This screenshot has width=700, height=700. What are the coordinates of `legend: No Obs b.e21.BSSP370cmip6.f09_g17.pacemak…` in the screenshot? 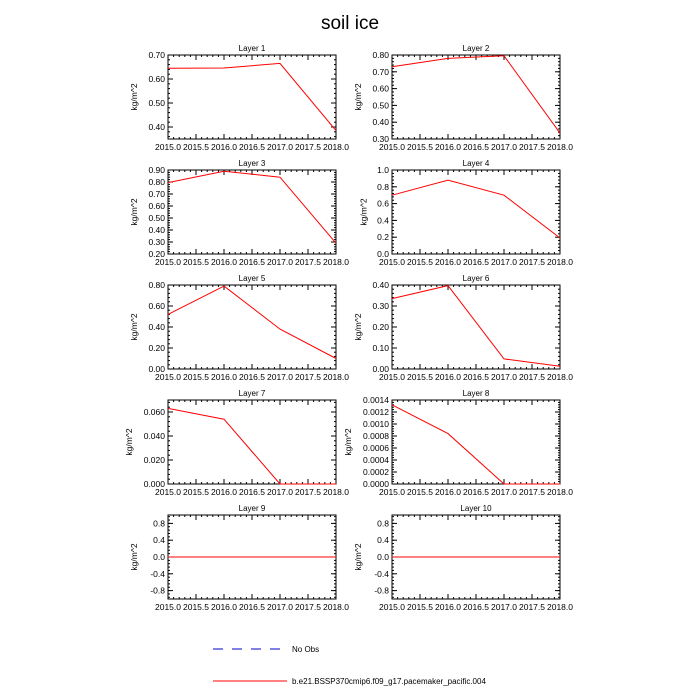 It's located at (349, 665).